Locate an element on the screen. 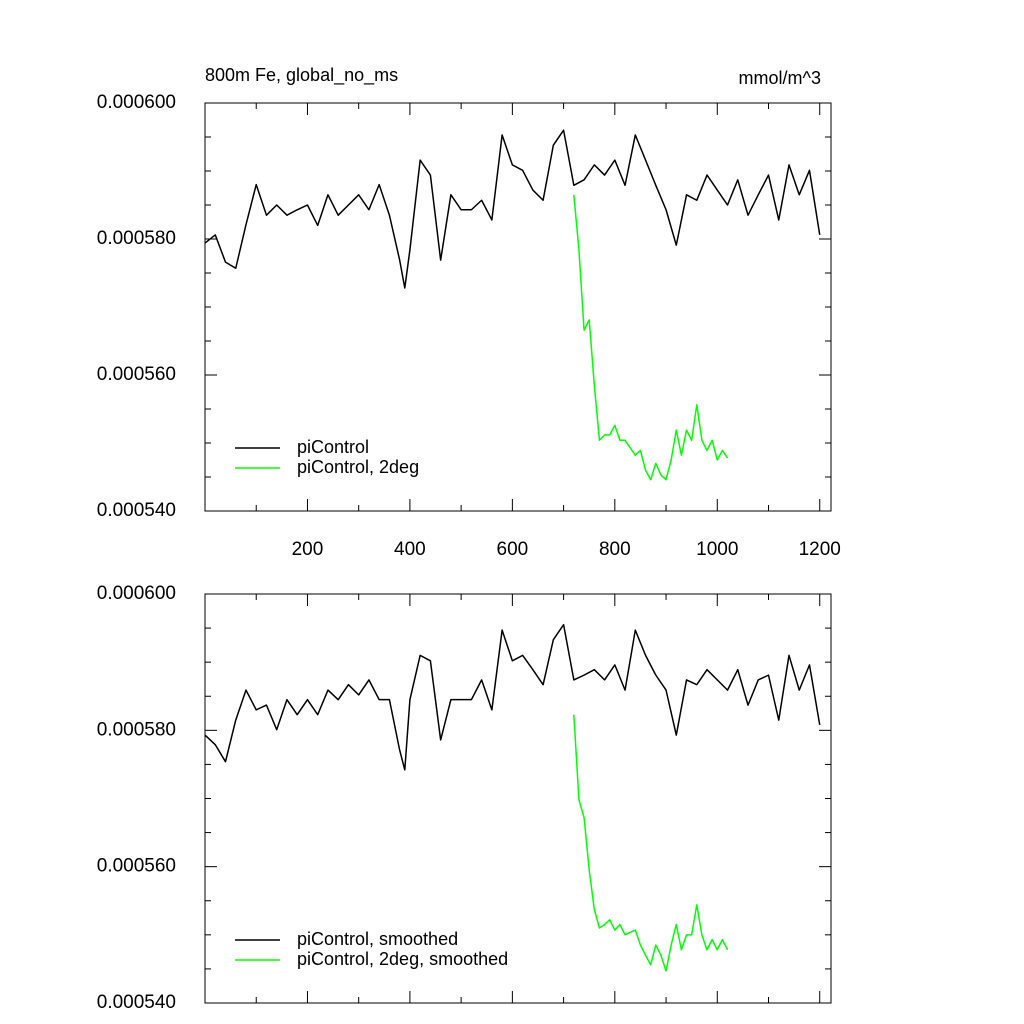  units-label: mmol/m^3 is located at coordinates (780, 78).